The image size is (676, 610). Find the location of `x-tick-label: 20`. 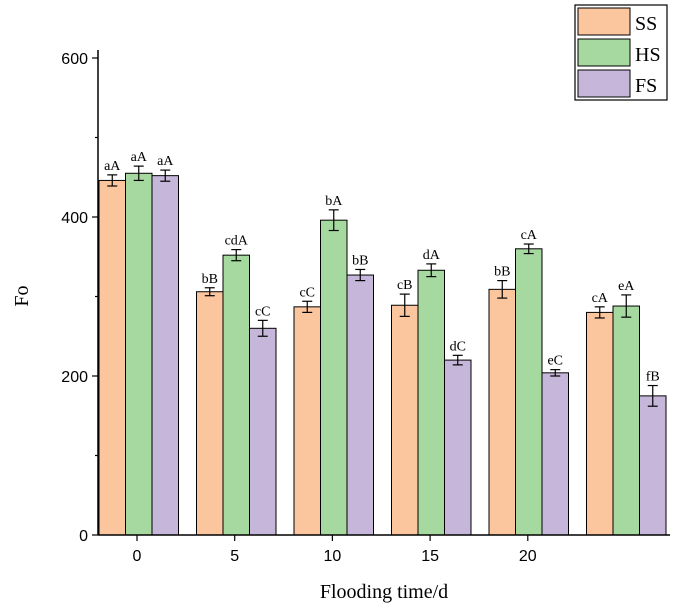

x-tick-label: 20 is located at coordinates (528, 556).